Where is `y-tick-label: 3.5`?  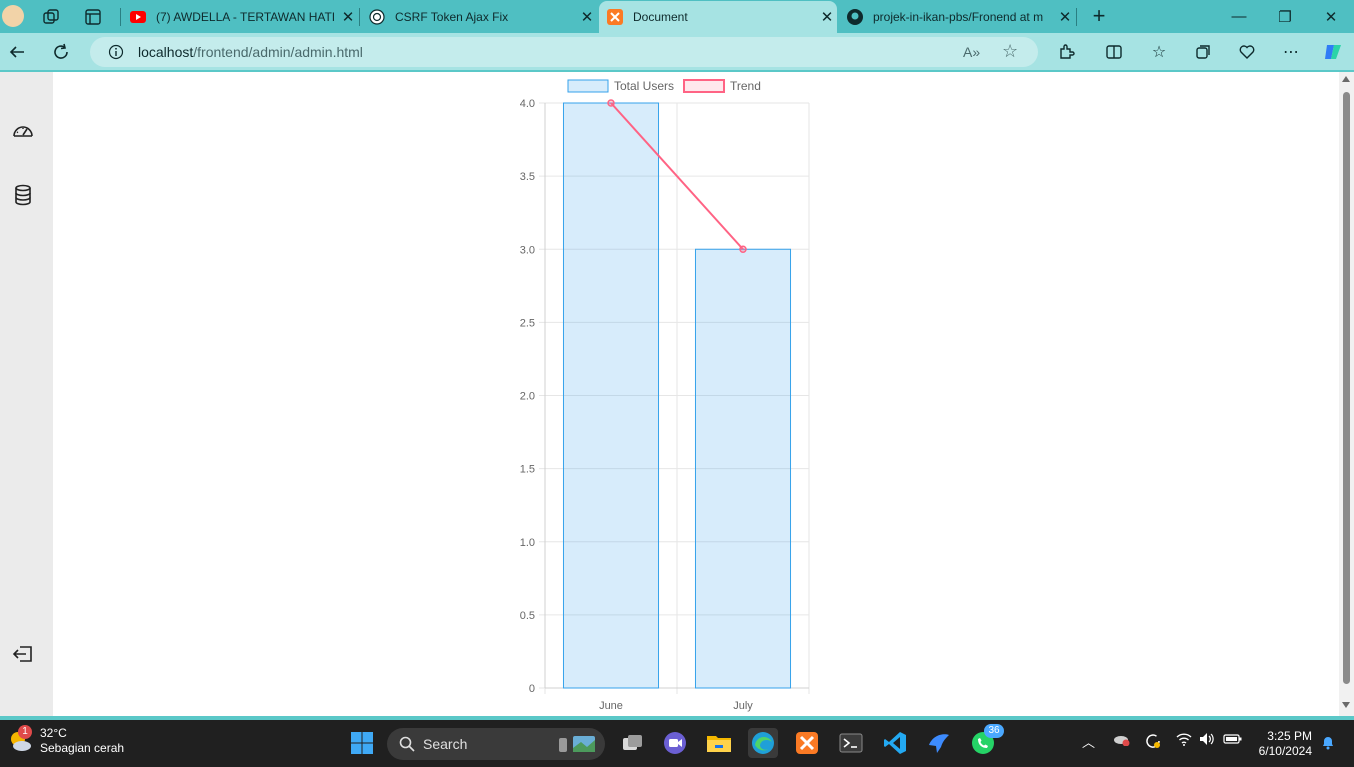
y-tick-label: 3.5 is located at coordinates (527, 177).